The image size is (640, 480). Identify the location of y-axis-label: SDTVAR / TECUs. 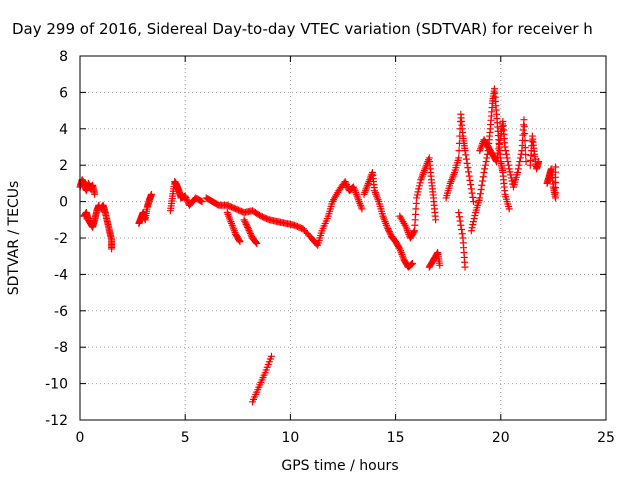
(14, 238).